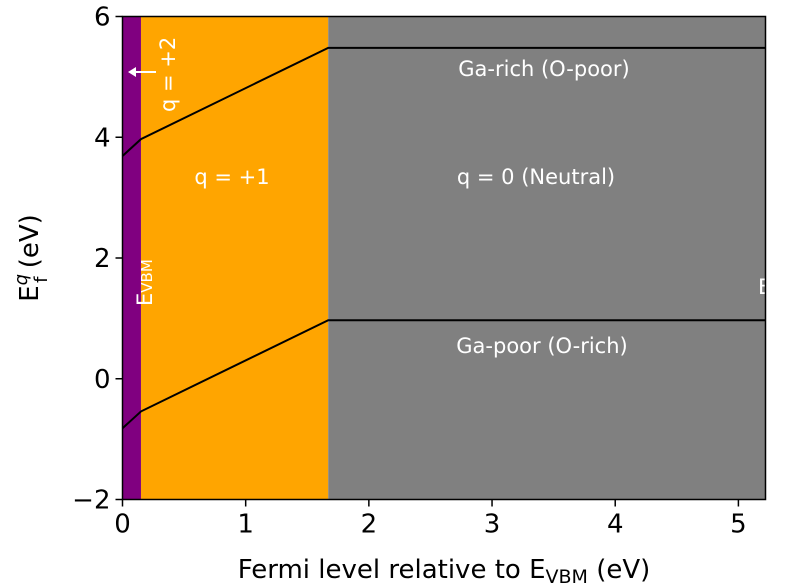 The image size is (797, 588). What do you see at coordinates (122, 525) in the screenshot?
I see `x-tick-label: 0` at bounding box center [122, 525].